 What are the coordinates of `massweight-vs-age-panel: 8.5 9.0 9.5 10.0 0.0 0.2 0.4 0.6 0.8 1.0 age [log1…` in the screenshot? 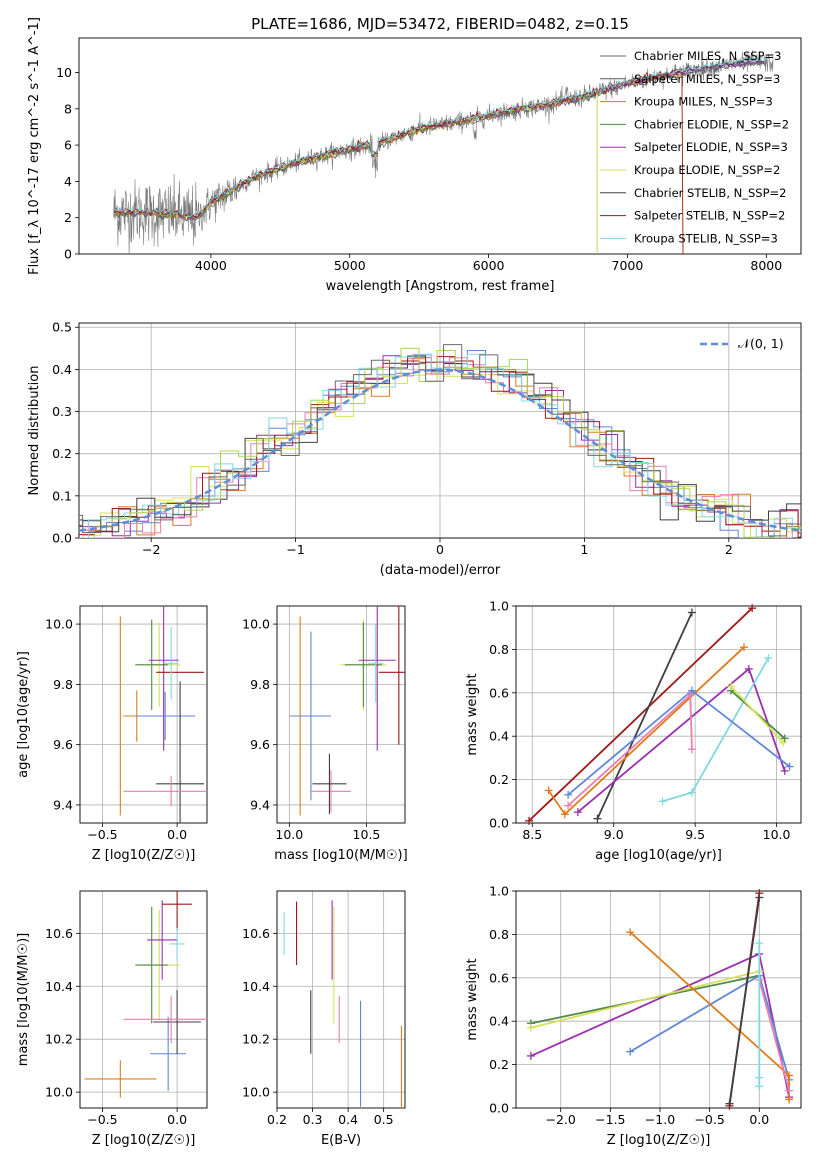 It's located at (633, 731).